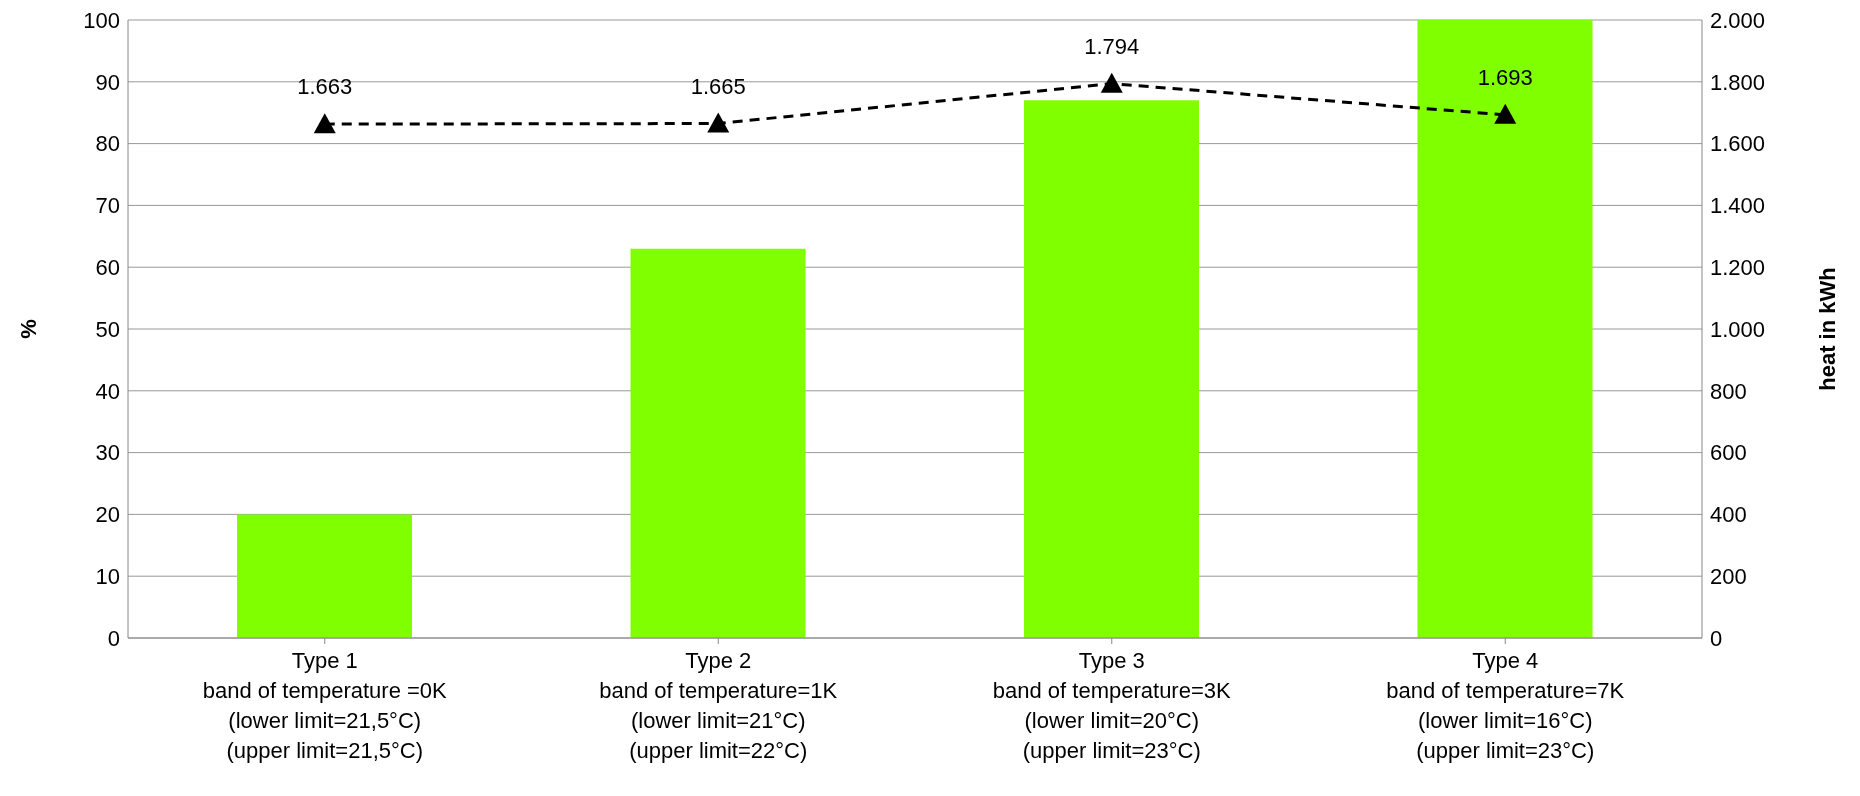  I want to click on y-tick-label: 0, so click(113, 638).